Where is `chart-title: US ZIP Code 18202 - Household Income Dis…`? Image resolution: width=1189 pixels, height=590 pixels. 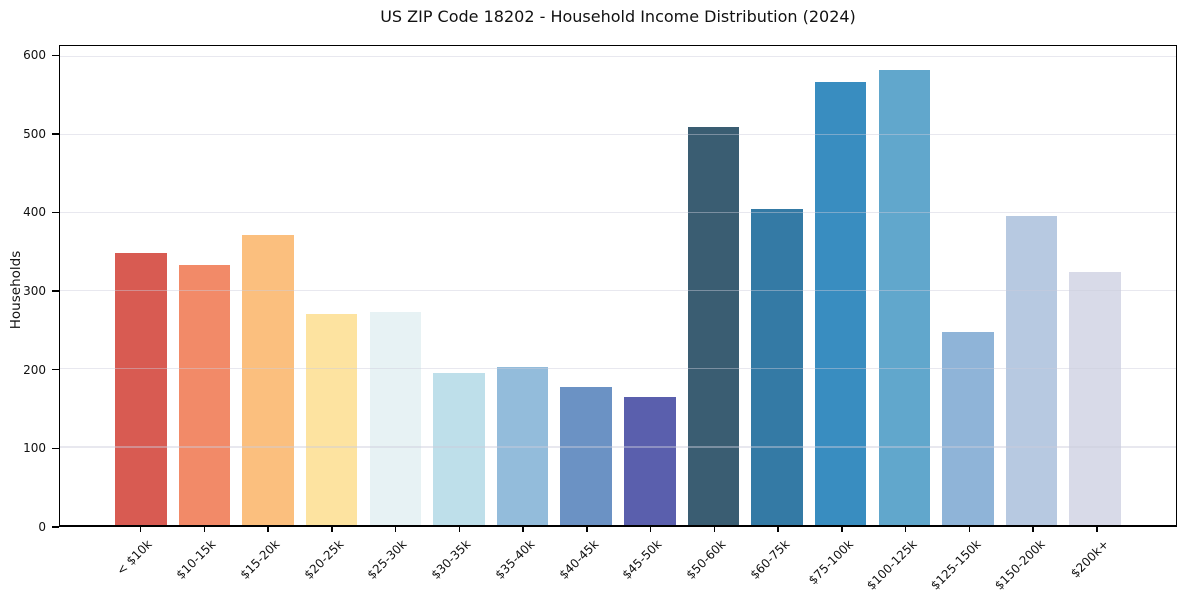
chart-title: US ZIP Code 18202 - Household Income Dis… is located at coordinates (618, 16).